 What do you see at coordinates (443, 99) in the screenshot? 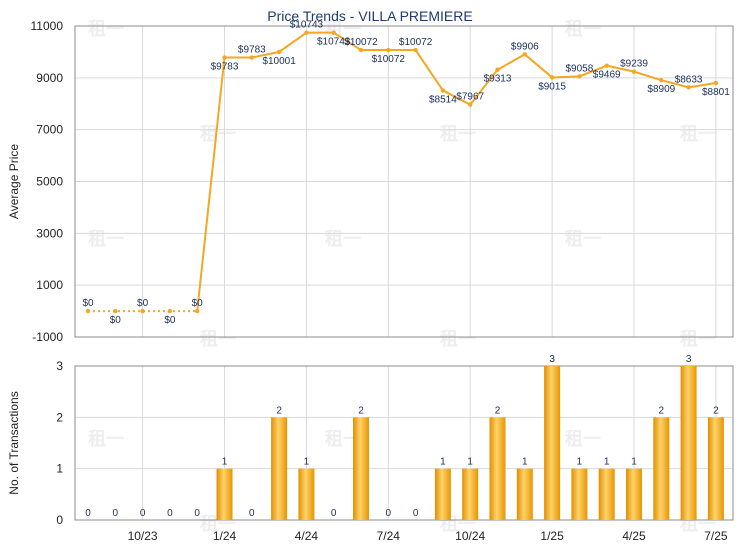
I see `price-data-label: $8514` at bounding box center [443, 99].